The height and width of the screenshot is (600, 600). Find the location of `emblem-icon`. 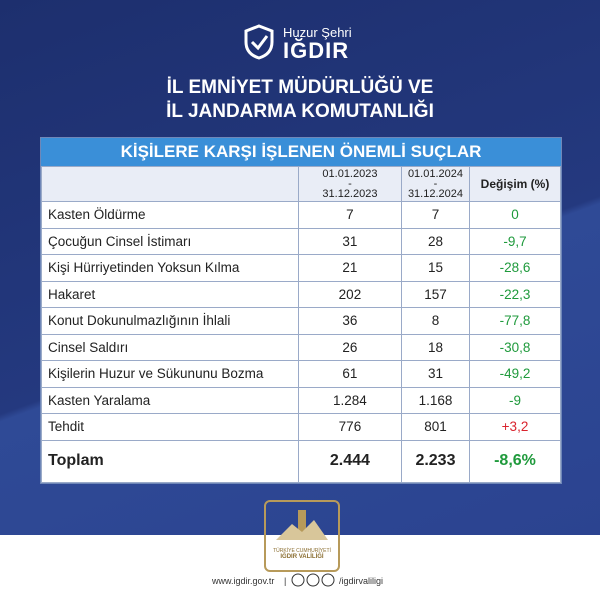

emblem-icon is located at coordinates (302, 525).